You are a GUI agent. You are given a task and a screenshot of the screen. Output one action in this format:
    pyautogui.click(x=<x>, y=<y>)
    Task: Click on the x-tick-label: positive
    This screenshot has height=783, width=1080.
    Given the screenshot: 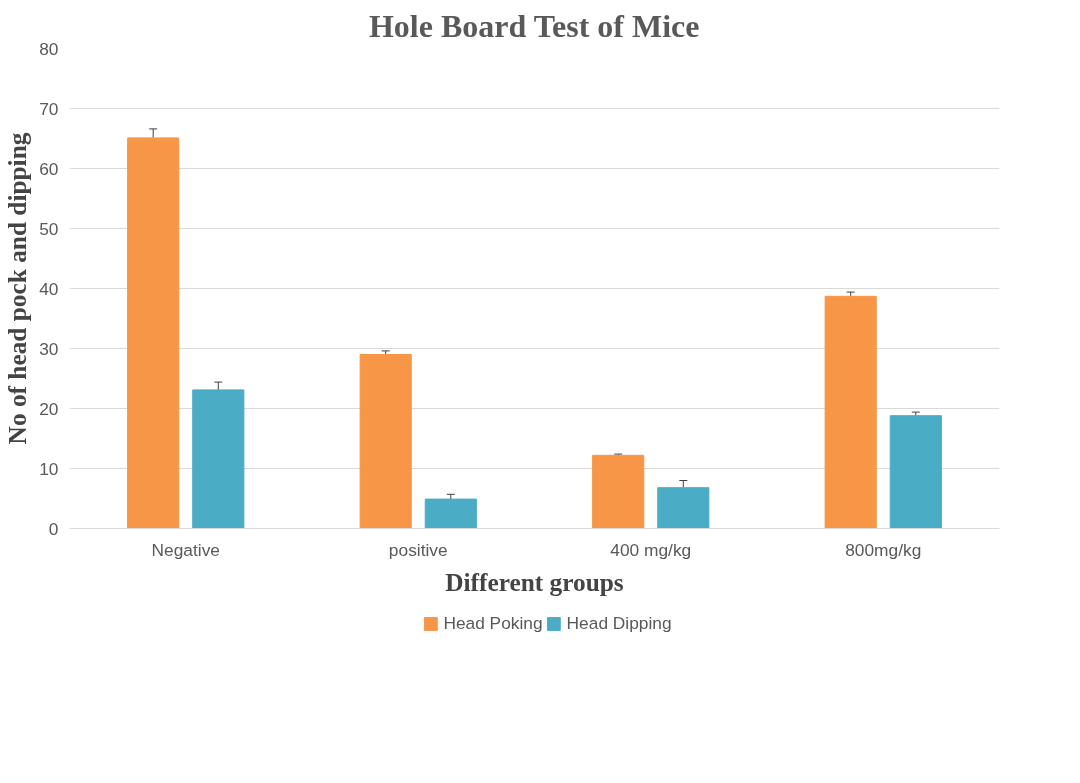 What is the action you would take?
    pyautogui.click(x=418, y=549)
    